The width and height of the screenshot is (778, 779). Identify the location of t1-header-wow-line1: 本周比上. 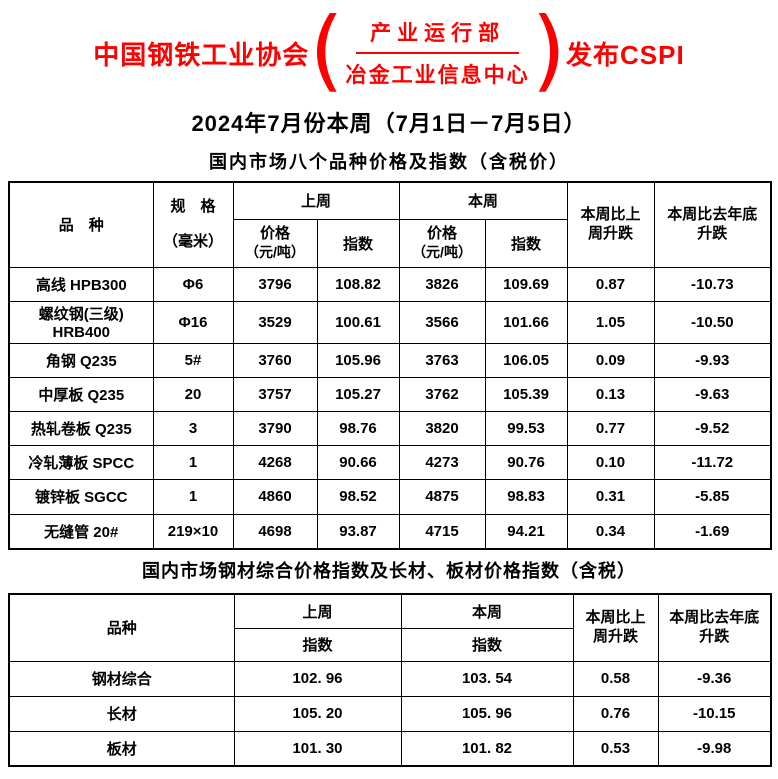
(610, 214).